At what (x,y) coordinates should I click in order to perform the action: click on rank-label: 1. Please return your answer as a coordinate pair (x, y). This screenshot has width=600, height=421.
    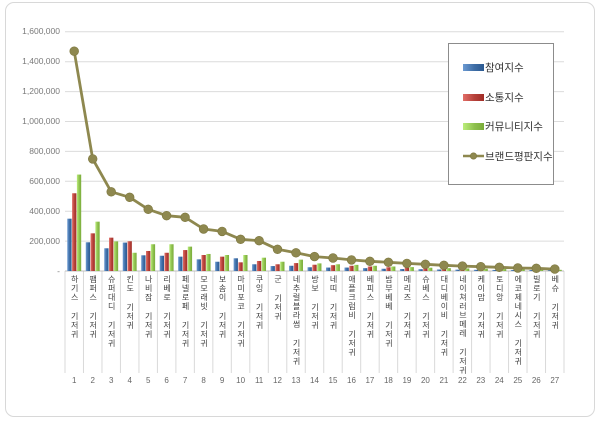
    Looking at the image, I should click on (74, 380).